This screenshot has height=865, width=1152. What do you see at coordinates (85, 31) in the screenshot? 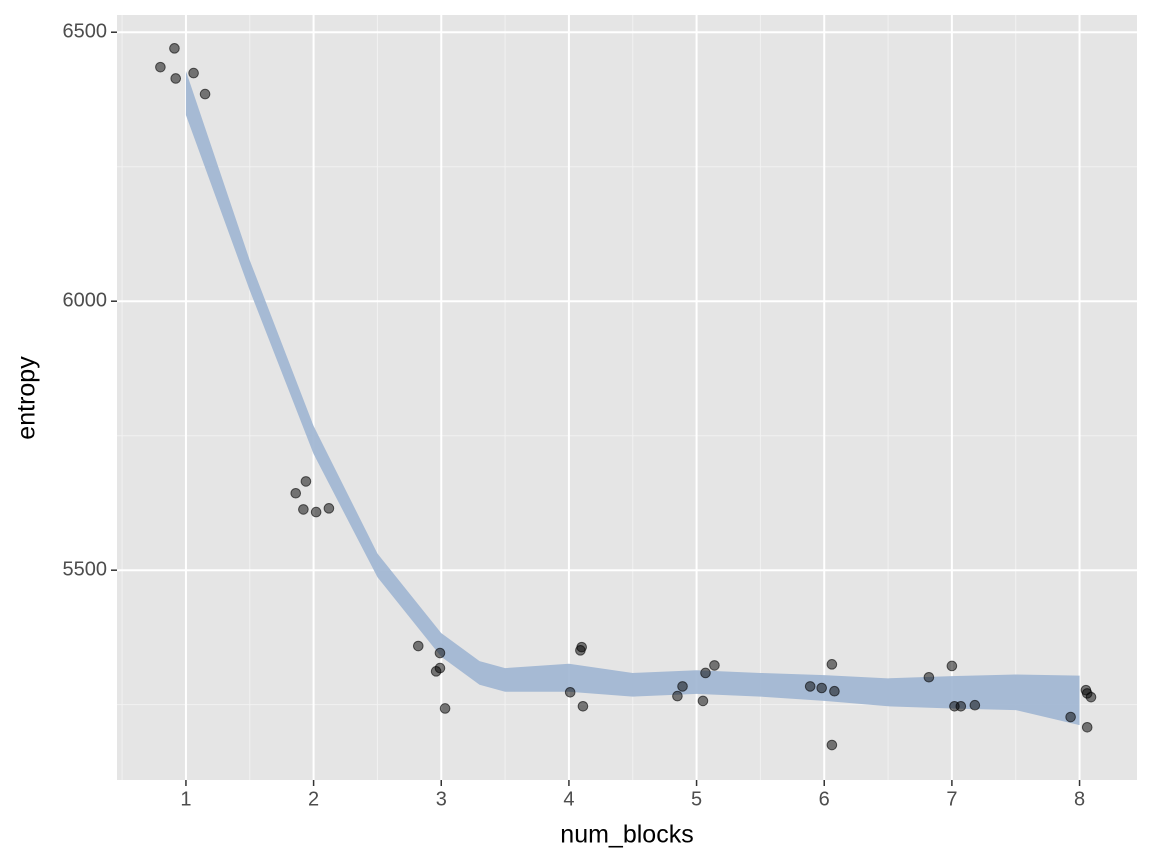
I see `y-tick-label: 6500` at bounding box center [85, 31].